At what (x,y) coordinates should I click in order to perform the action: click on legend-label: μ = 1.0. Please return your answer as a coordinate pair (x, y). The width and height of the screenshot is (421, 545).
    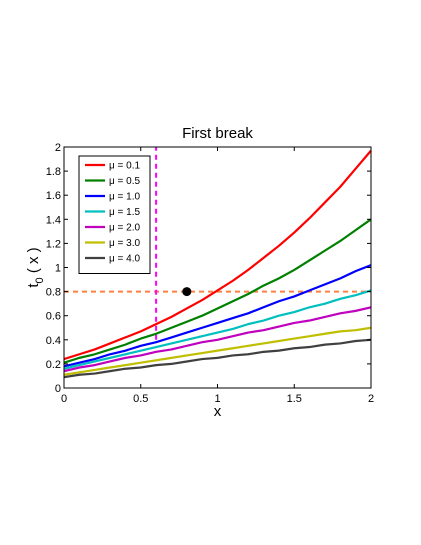
    Looking at the image, I should click on (124, 197).